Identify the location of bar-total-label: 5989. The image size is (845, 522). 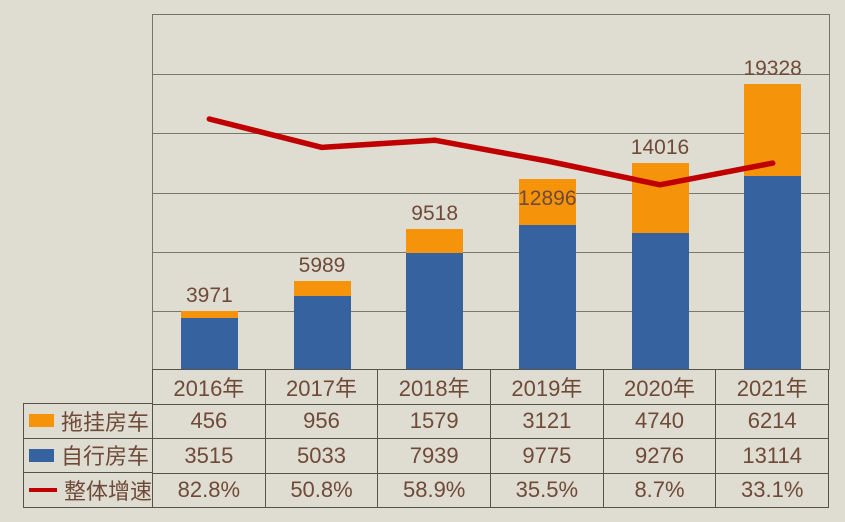
(322, 266).